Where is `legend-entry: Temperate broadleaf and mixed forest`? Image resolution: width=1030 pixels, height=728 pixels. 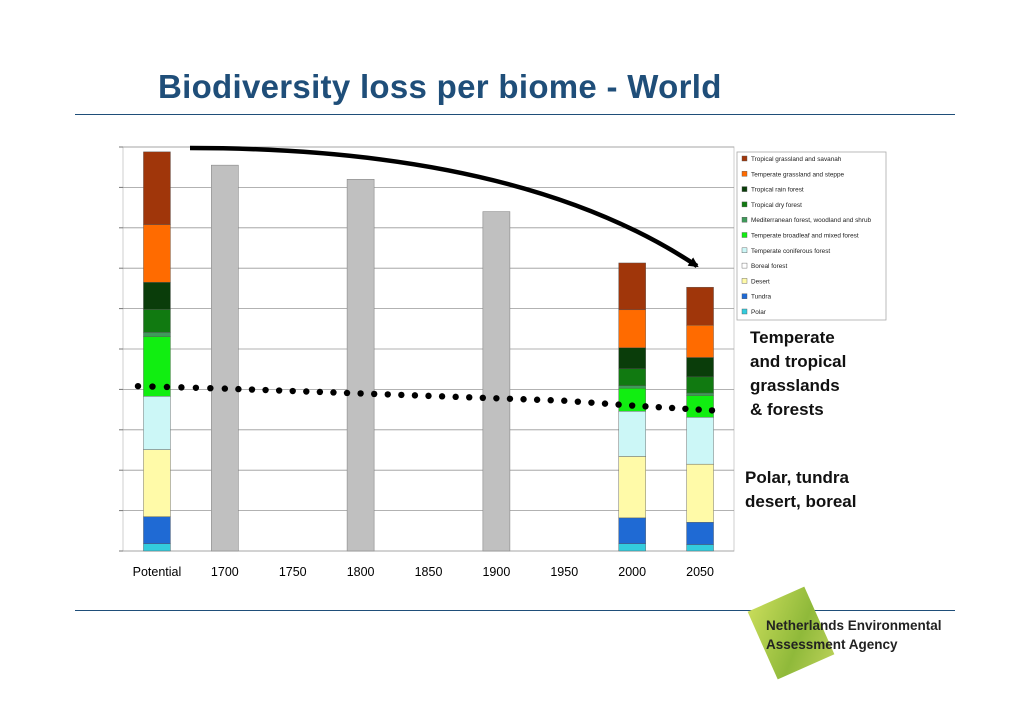
legend-entry: Temperate broadleaf and mixed forest is located at coordinates (805, 236).